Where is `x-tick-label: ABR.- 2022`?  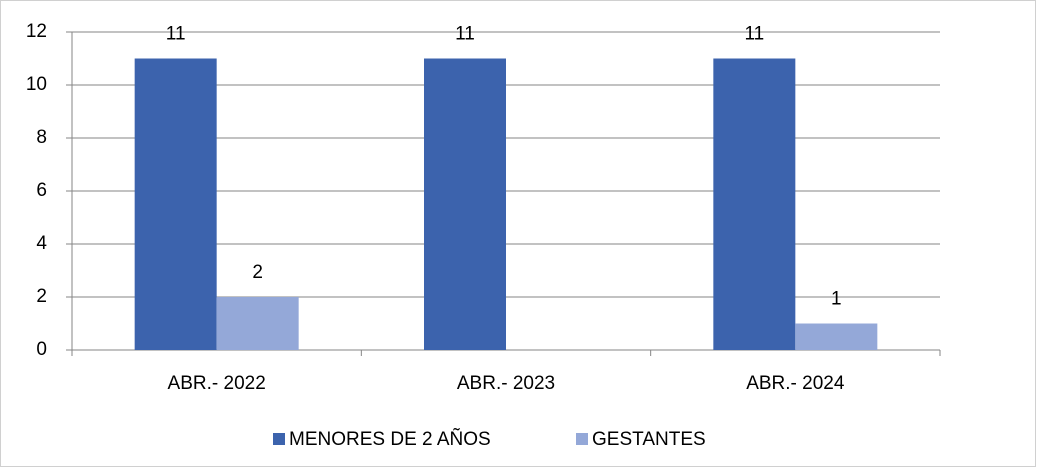
x-tick-label: ABR.- 2022 is located at coordinates (217, 383).